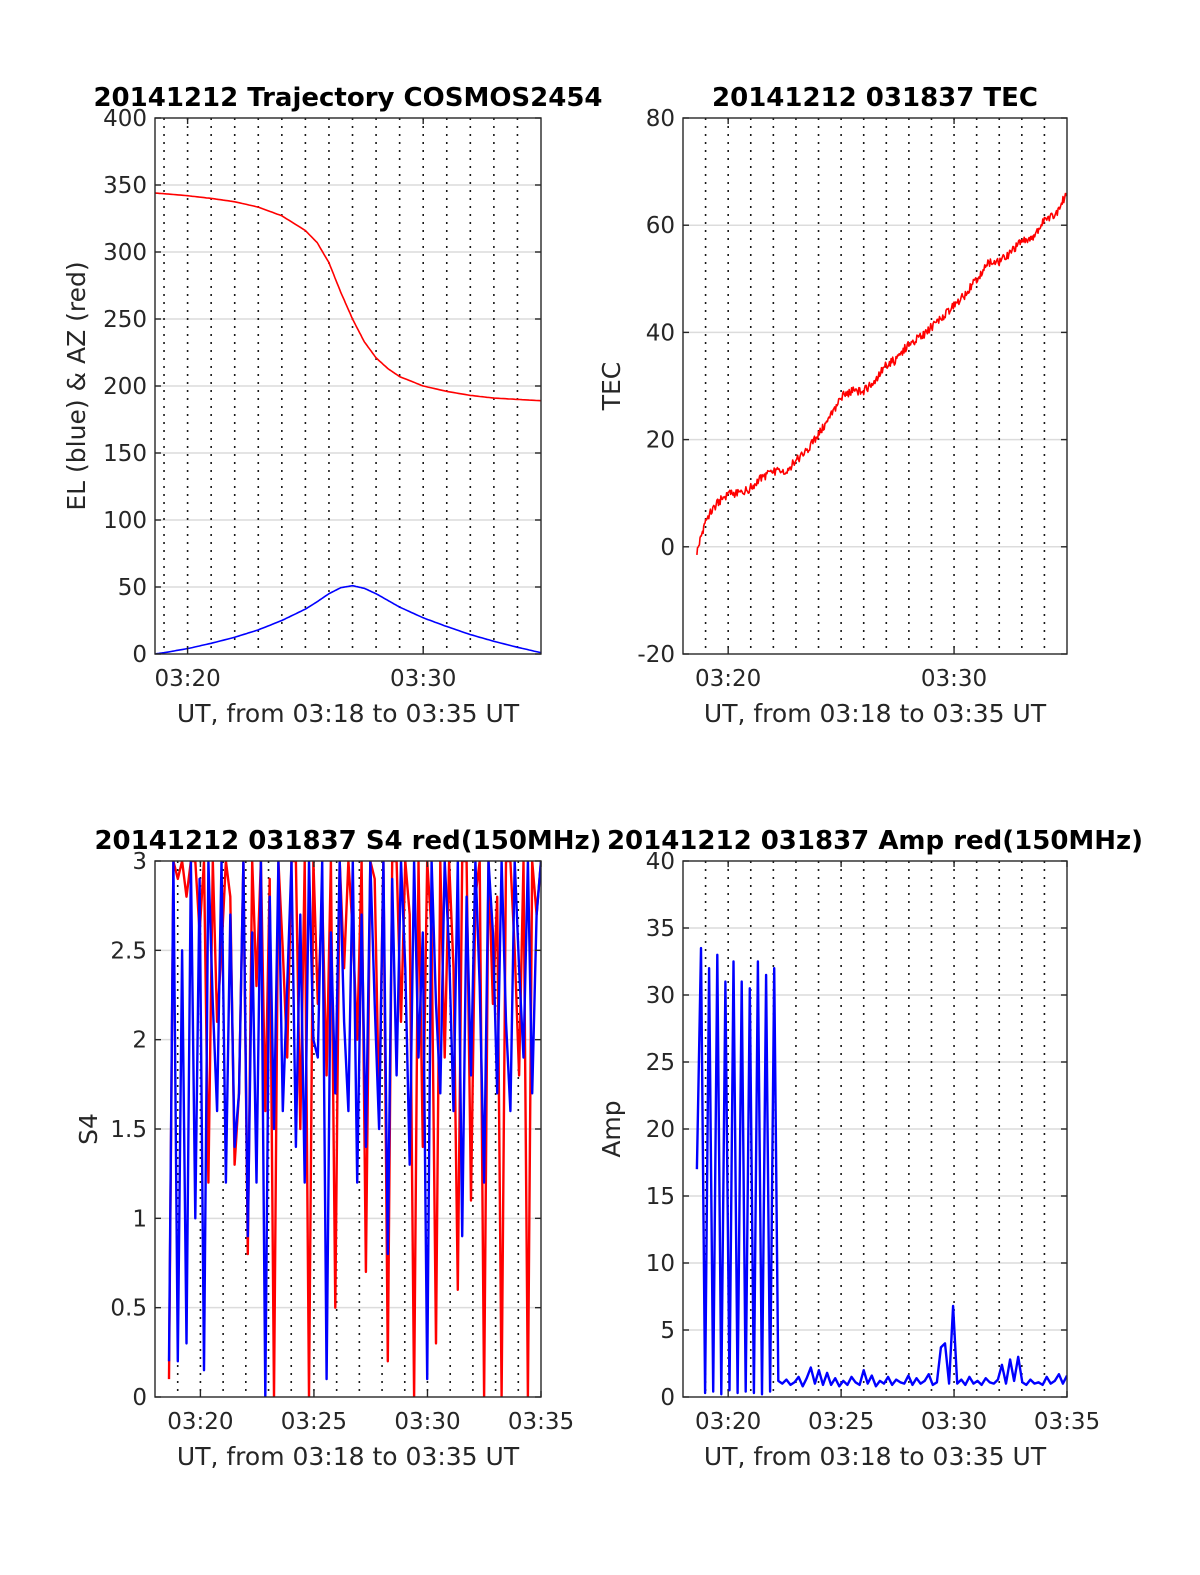 This screenshot has width=1200, height=1575. What do you see at coordinates (656, 655) in the screenshot?
I see `y-tick-label: -20` at bounding box center [656, 655].